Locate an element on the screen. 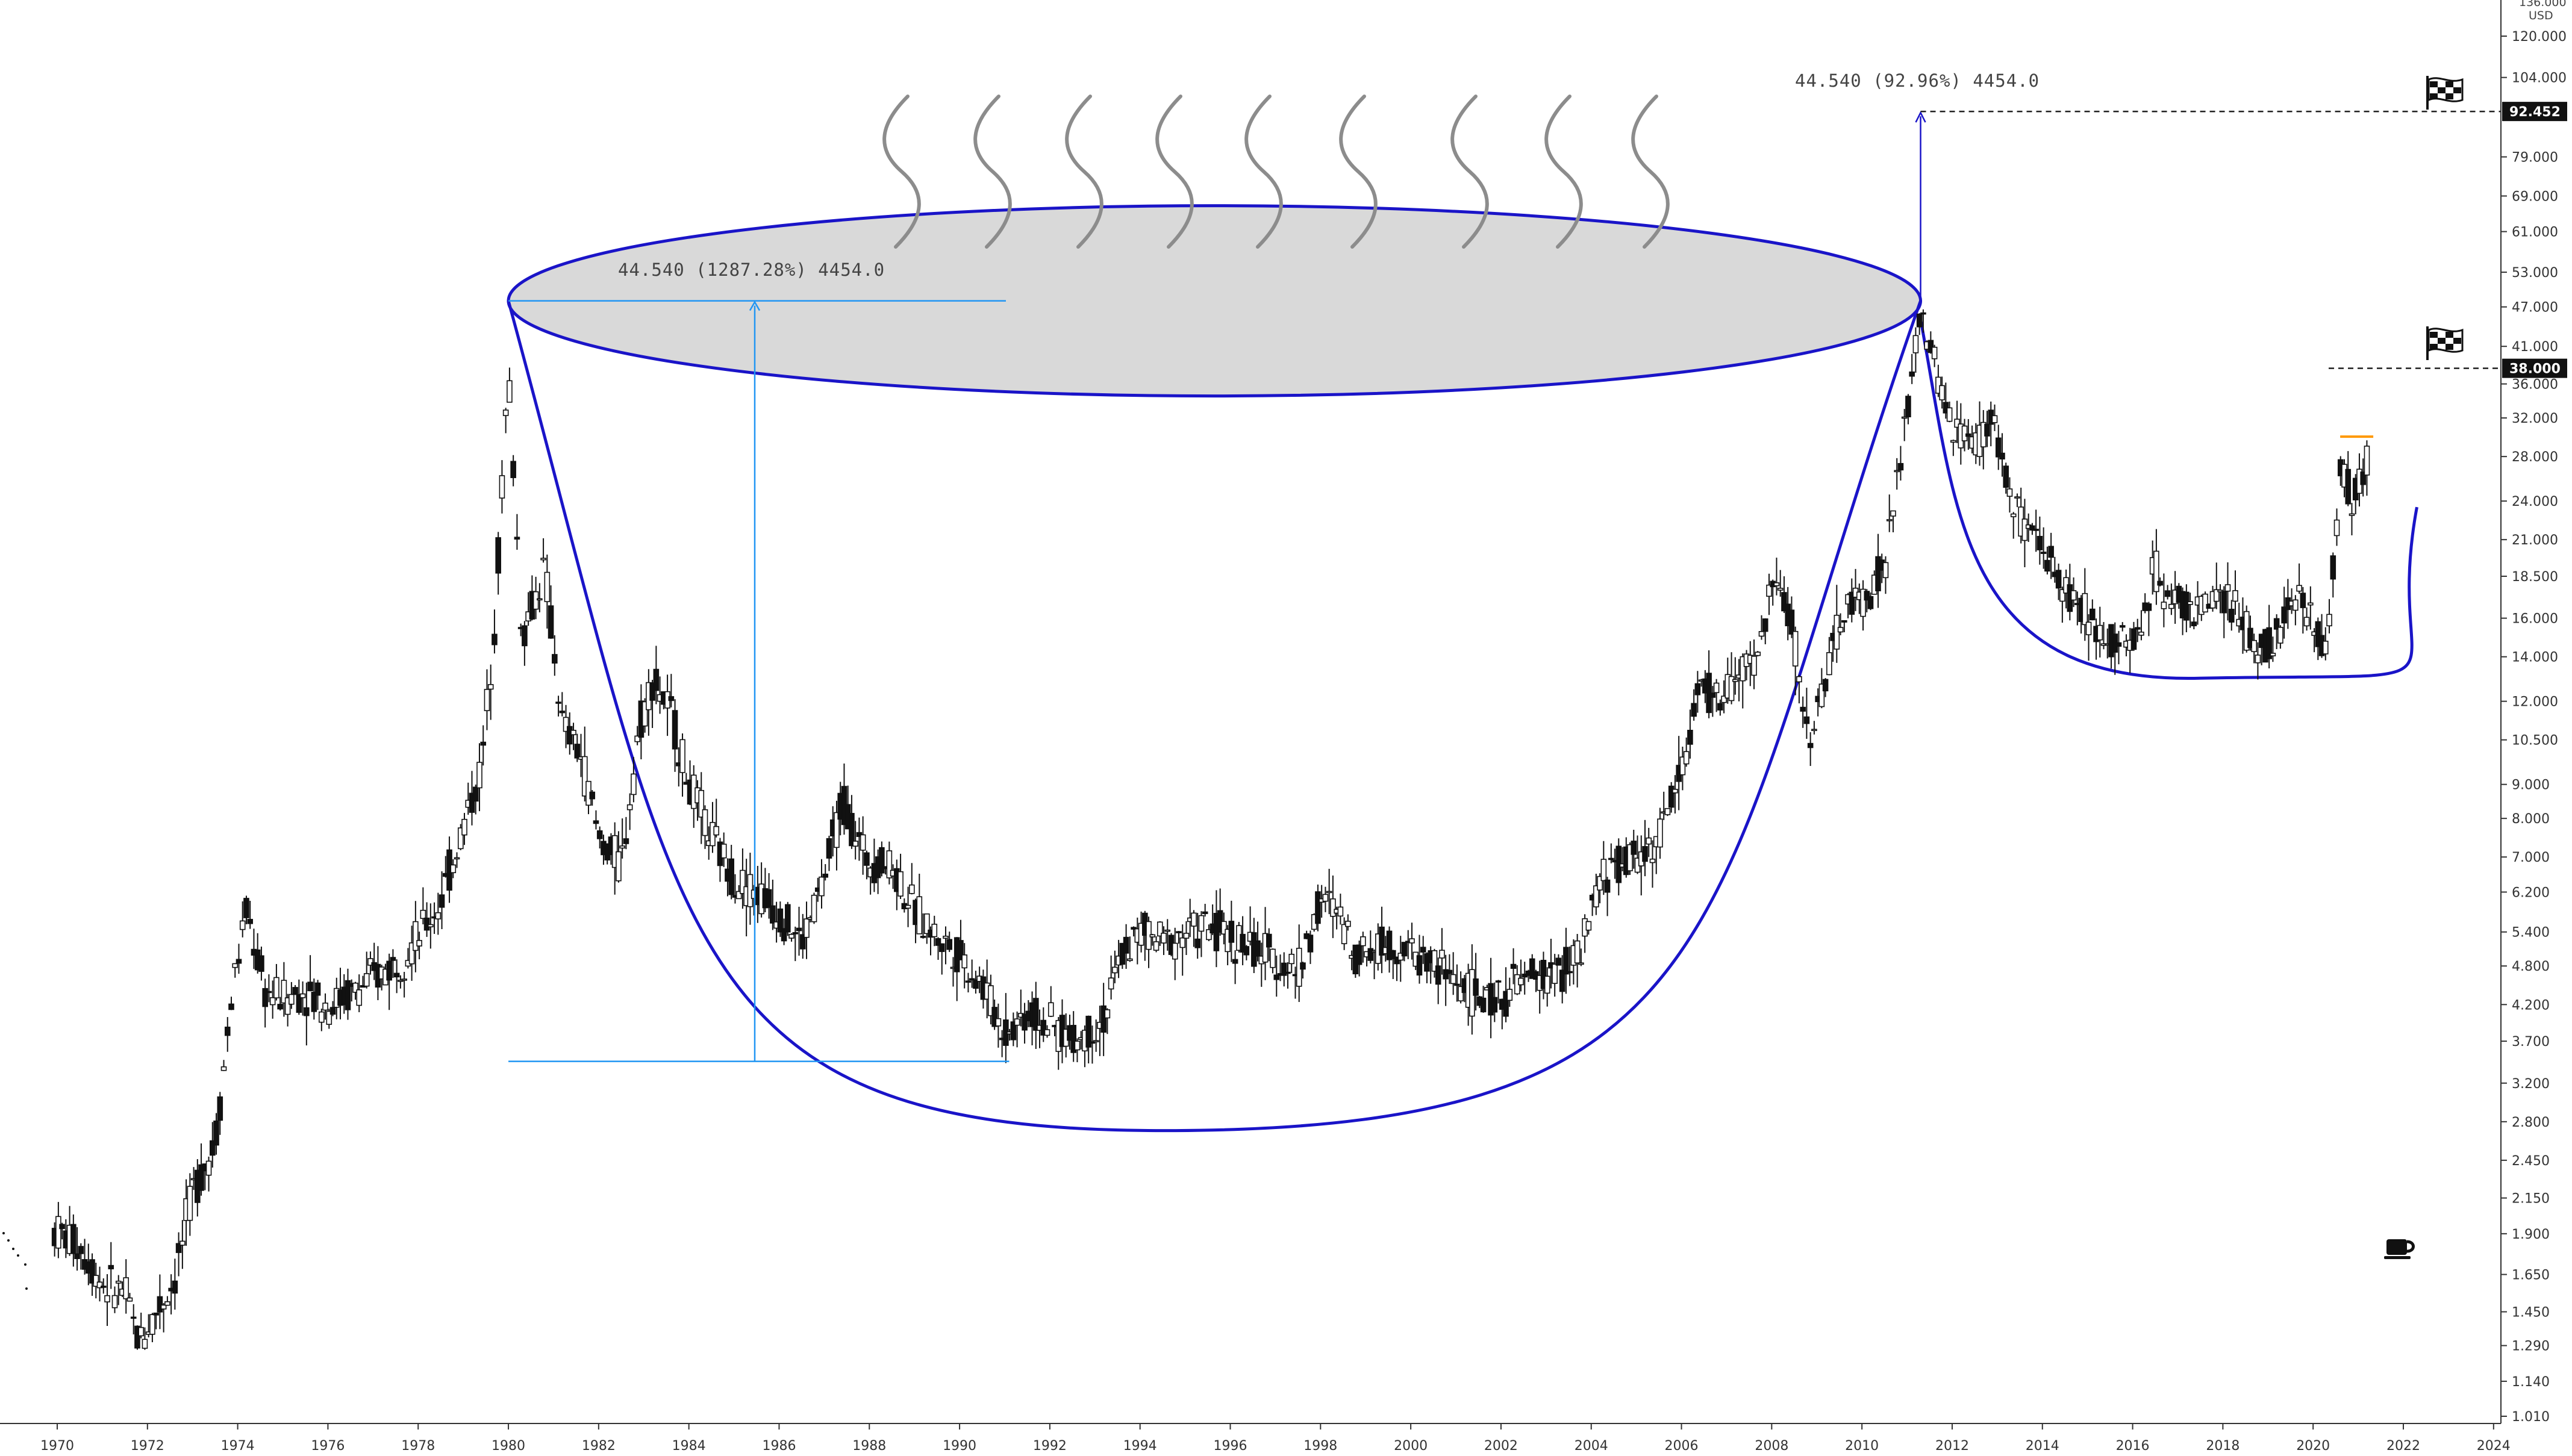 This screenshot has width=2572, height=1456. x-tick-label: 1980 is located at coordinates (508, 1446).